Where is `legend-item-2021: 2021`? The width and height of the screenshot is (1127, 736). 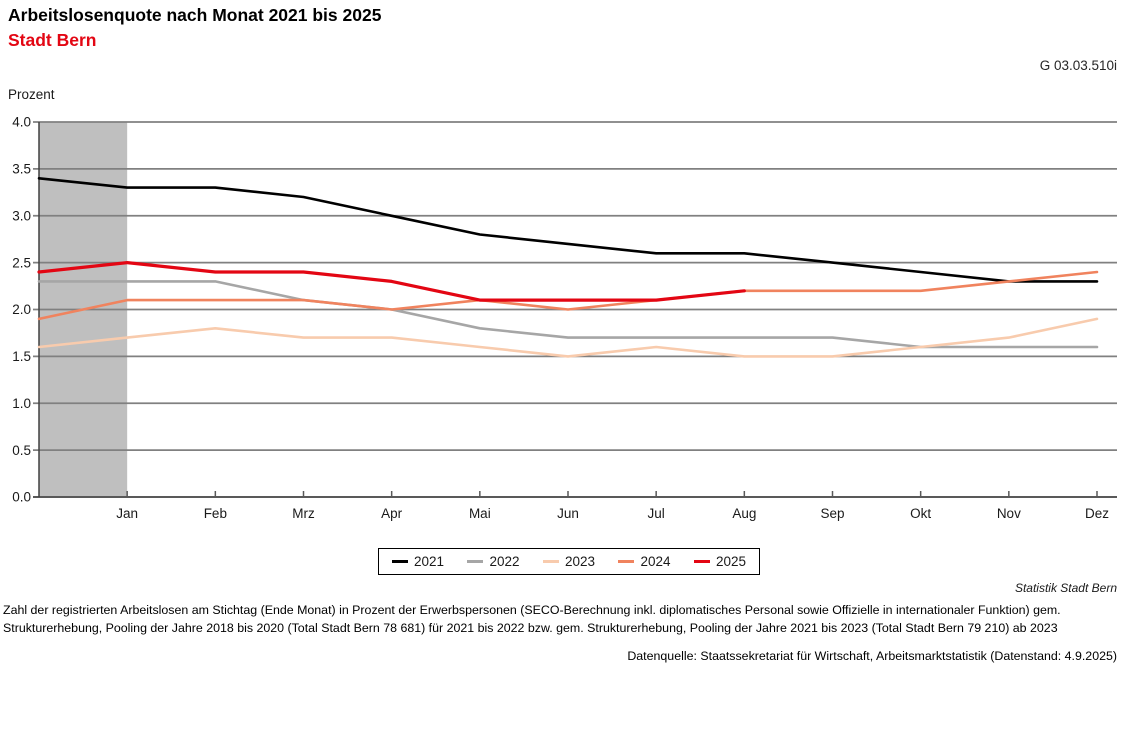
legend-item-2021: 2021 is located at coordinates (418, 561).